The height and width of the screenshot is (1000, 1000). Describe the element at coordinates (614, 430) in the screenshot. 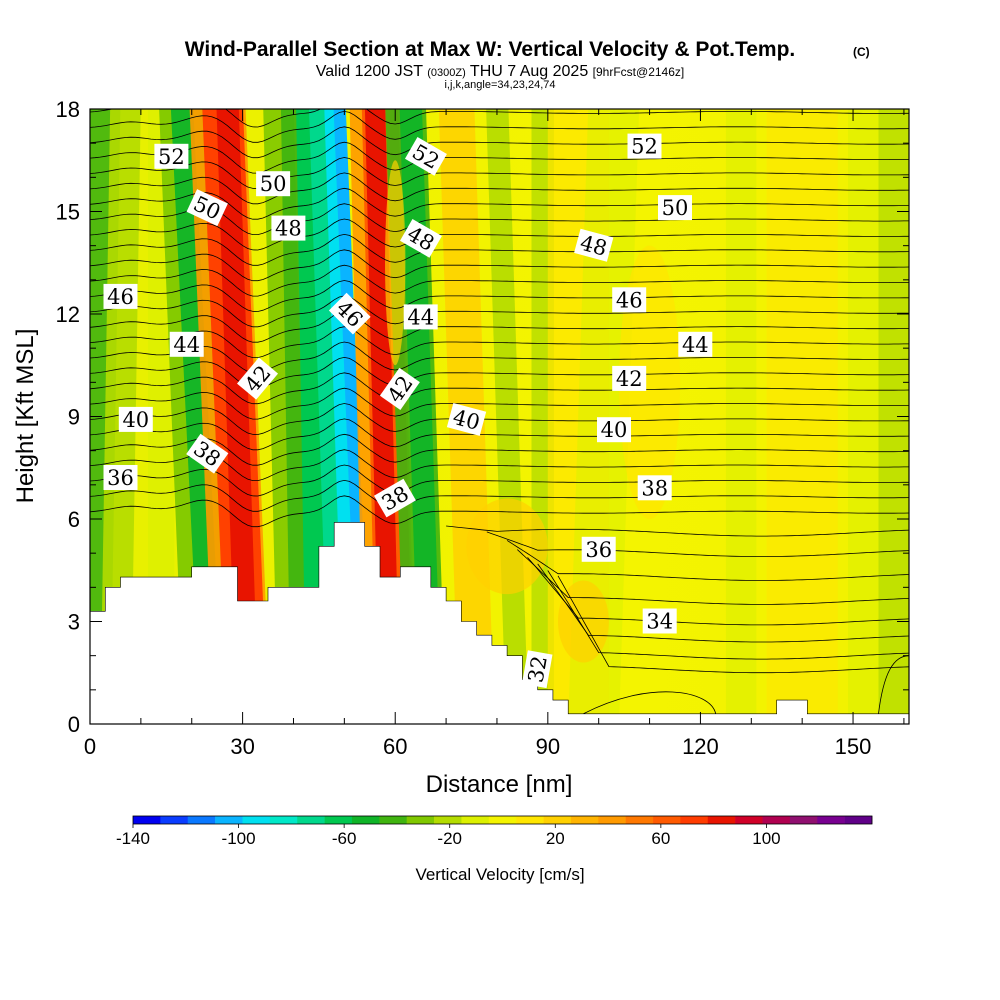

I see `contour-label-23: 40` at that location.